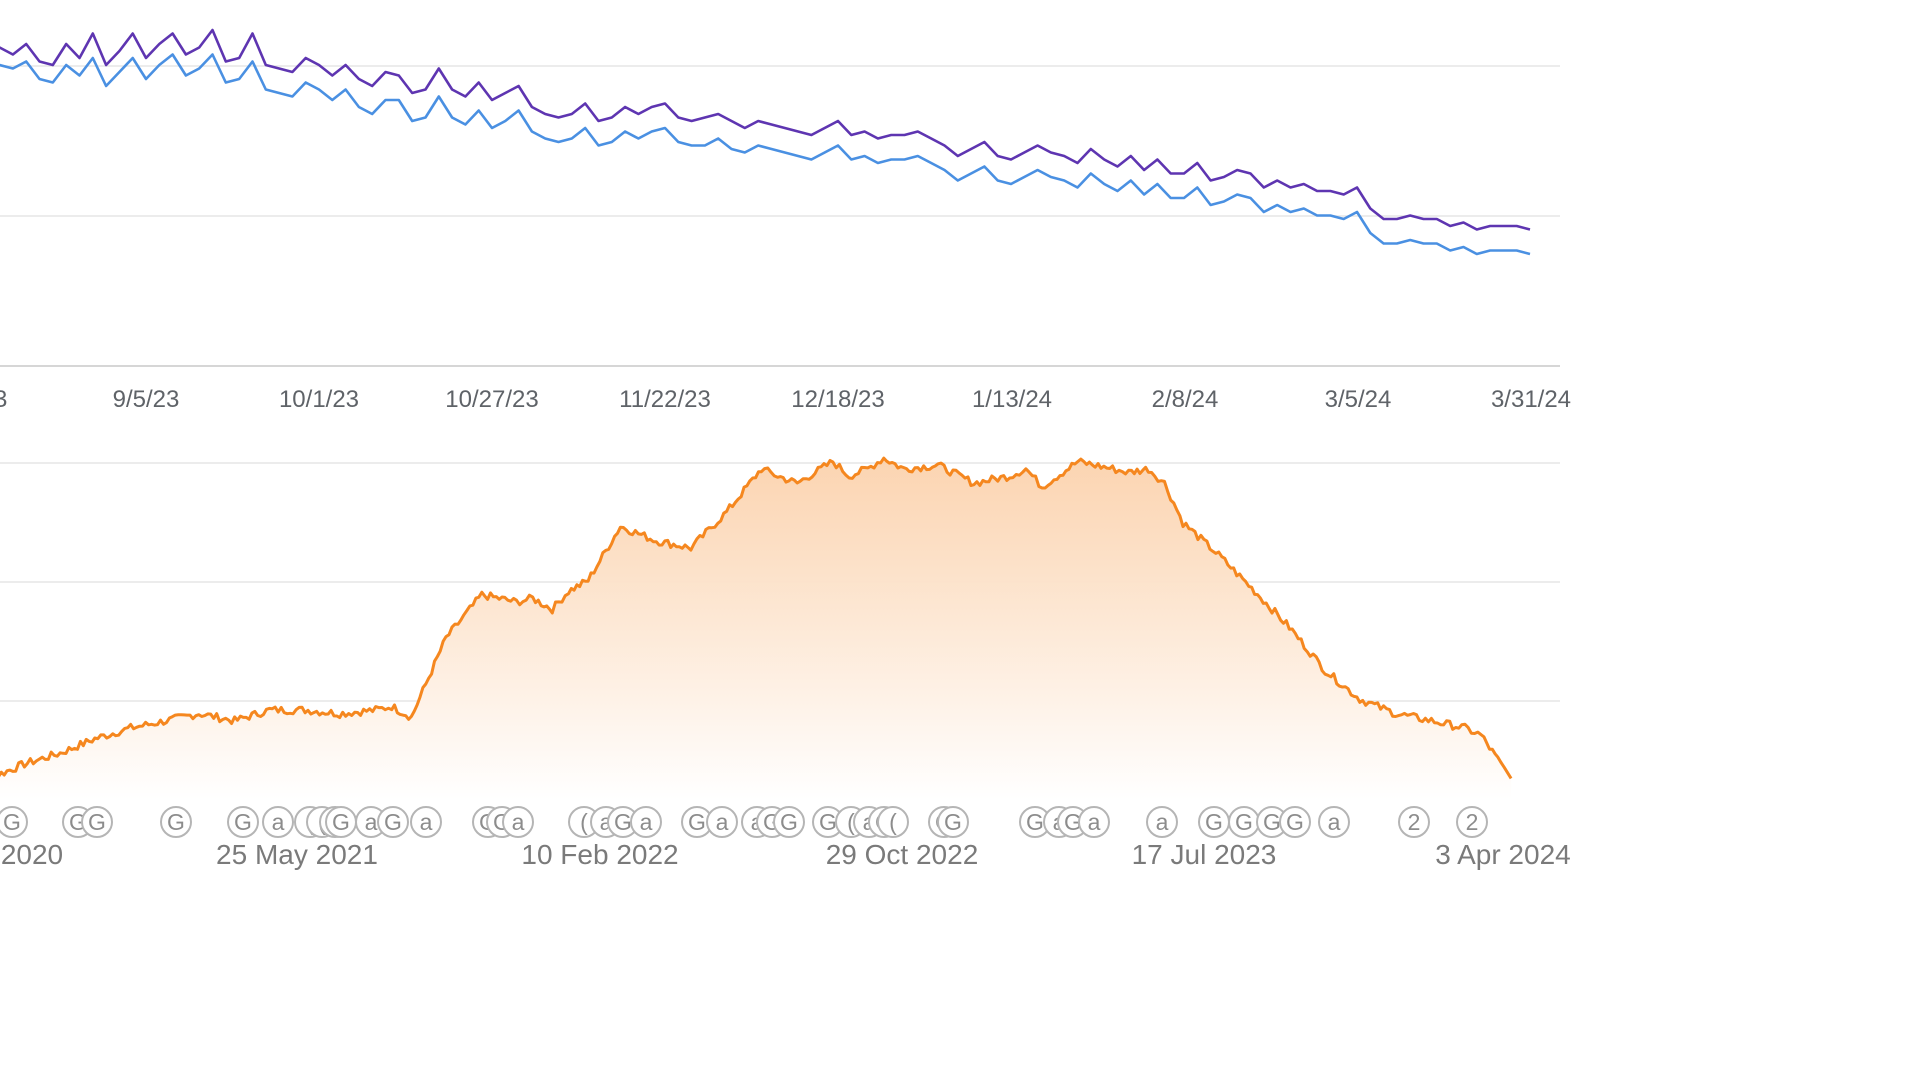 This screenshot has height=1080, width=1920. Describe the element at coordinates (491, 399) in the screenshot. I see `top-x-tick-label: 10/27/23` at that location.